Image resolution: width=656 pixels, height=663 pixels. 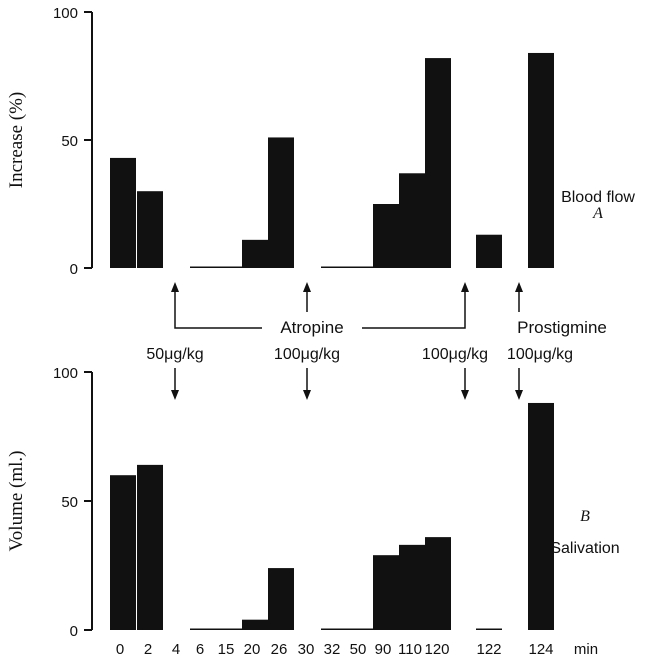 I want to click on panel-b-y-tick-label: 50, so click(x=69, y=502).